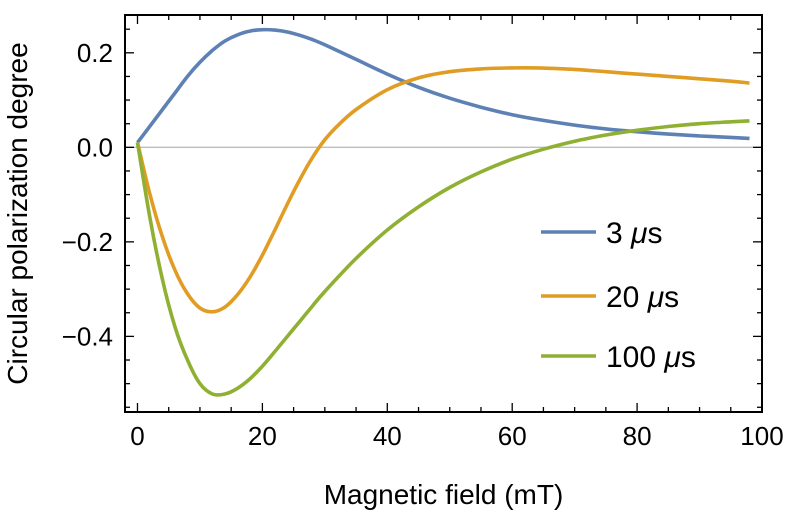  I want to click on legend-item-20us: 20 μs, so click(610, 297).